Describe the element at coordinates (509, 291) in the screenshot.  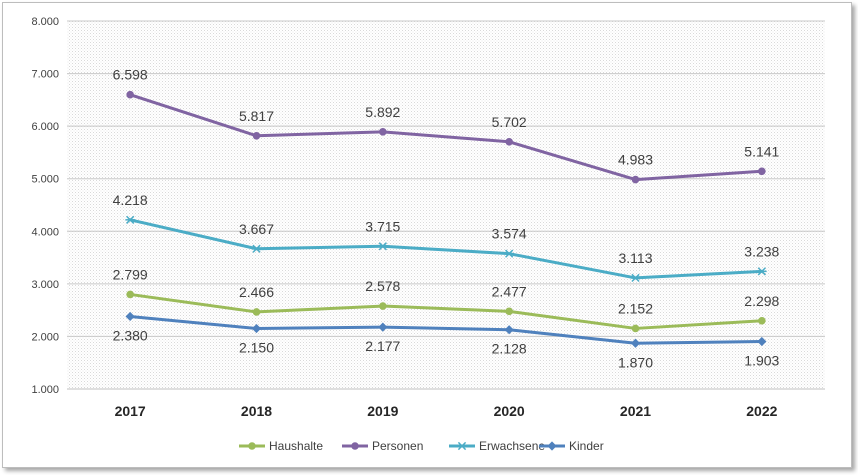
I see `data-label: 2.477` at that location.